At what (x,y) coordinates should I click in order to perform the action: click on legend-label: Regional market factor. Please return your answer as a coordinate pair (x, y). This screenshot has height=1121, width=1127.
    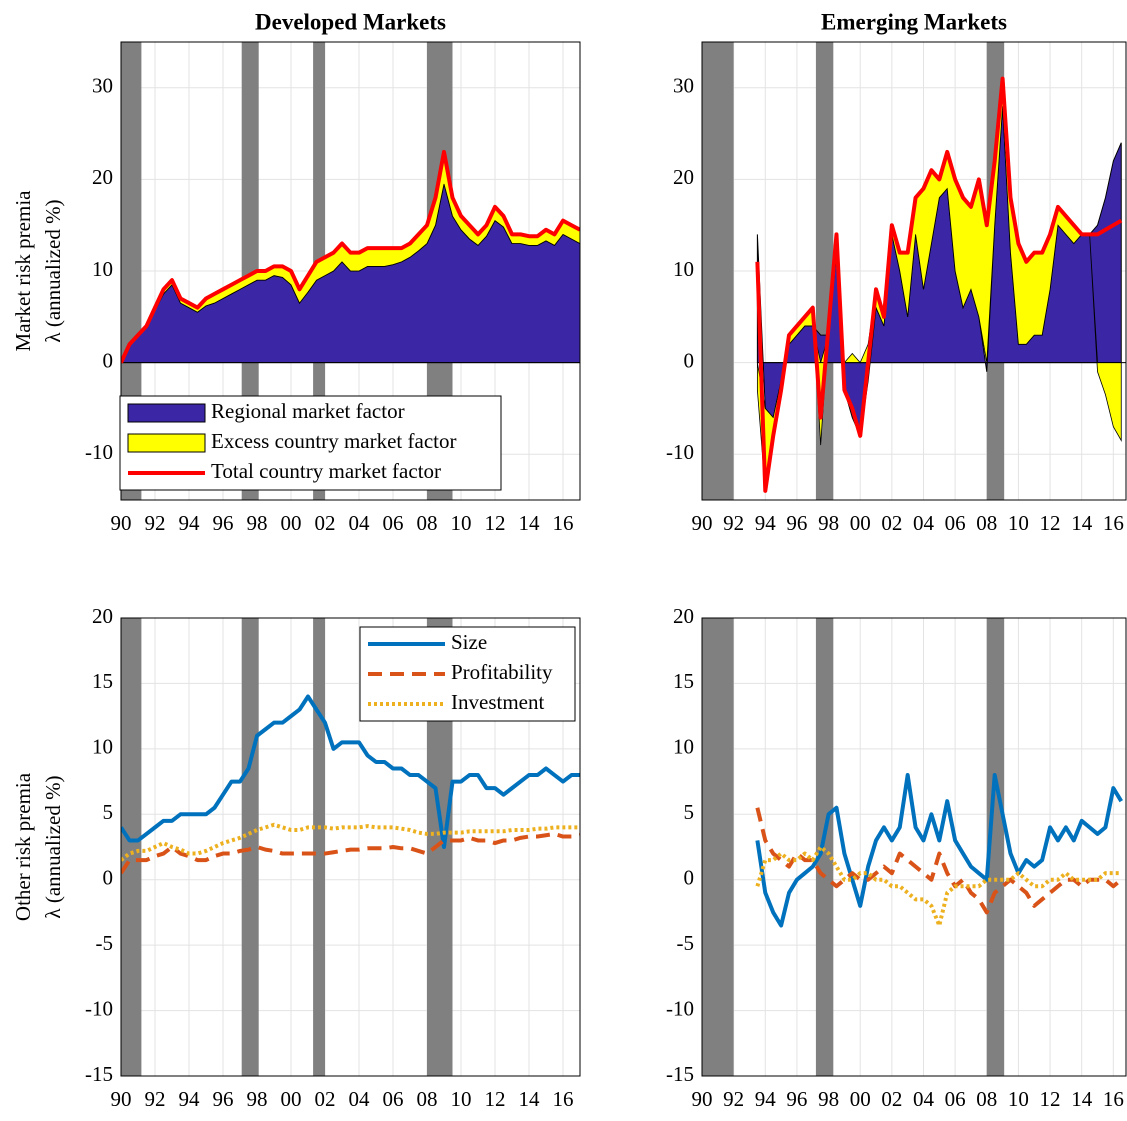
    Looking at the image, I should click on (308, 411).